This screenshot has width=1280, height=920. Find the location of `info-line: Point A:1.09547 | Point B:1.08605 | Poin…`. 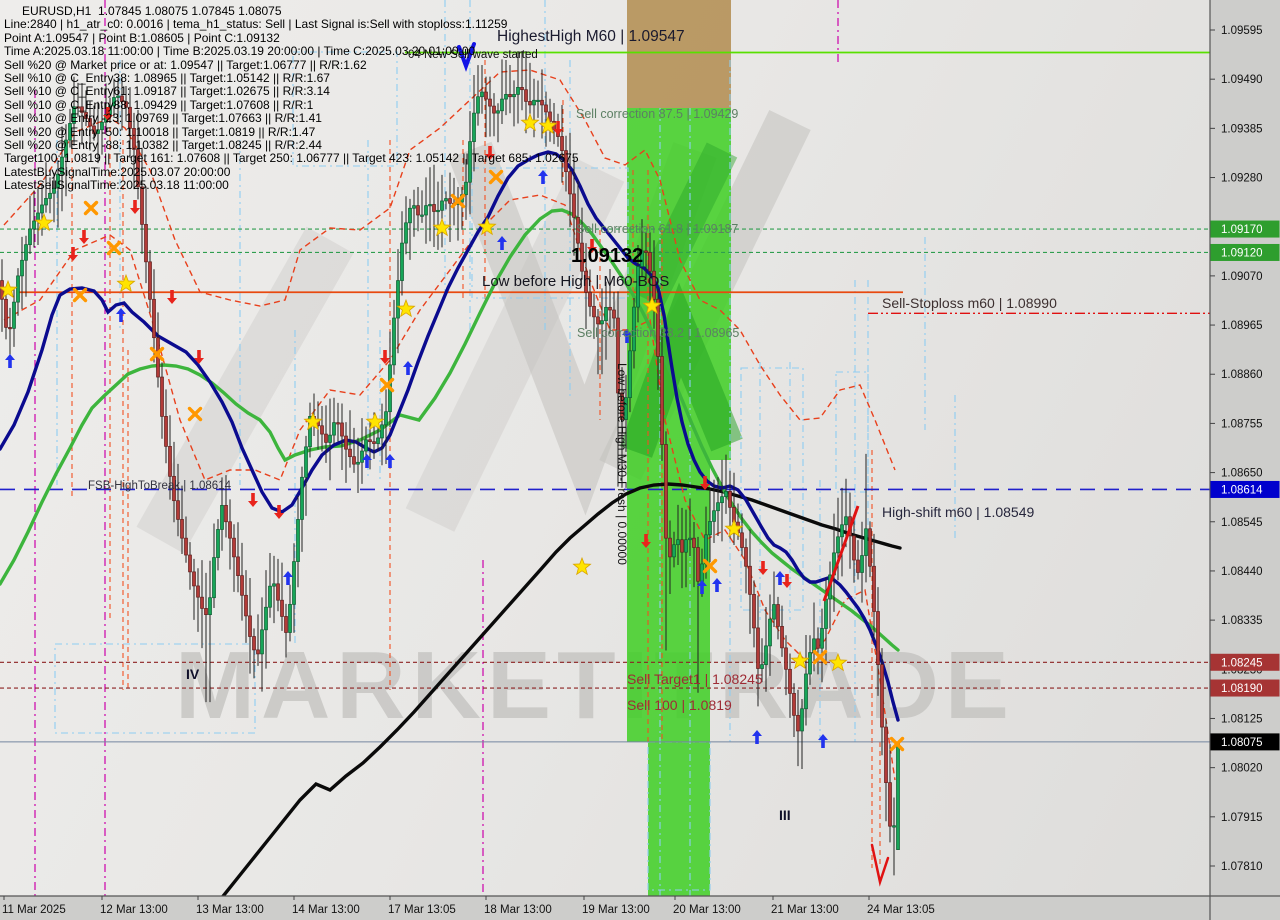

info-line: Point A:1.09547 | Point B:1.08605 | Poin… is located at coordinates (142, 37).